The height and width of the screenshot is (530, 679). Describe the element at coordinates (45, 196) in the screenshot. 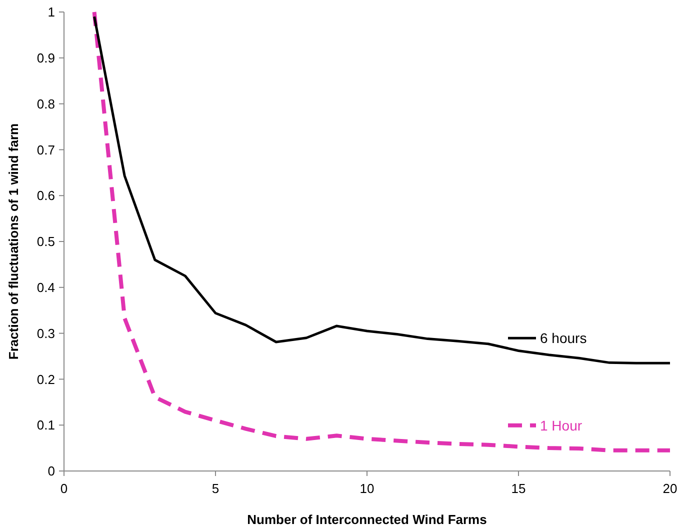

I see `y-tick-label: 0.6` at that location.